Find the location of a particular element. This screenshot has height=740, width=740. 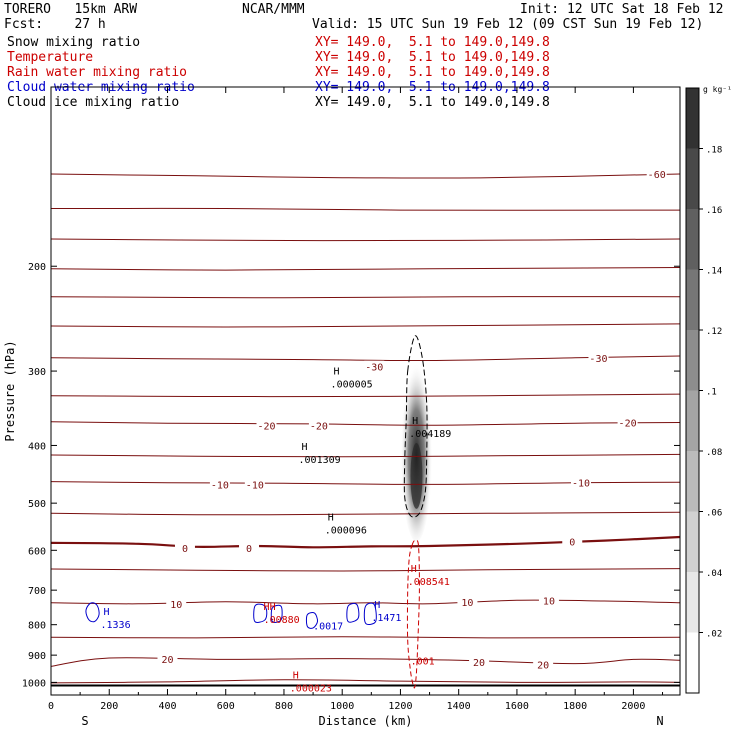

x-tick-label: 1800 is located at coordinates (575, 706).